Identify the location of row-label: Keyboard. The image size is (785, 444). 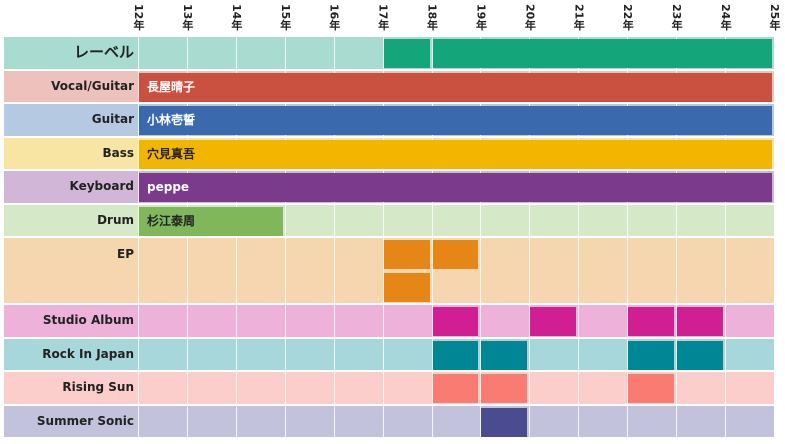
(102, 186).